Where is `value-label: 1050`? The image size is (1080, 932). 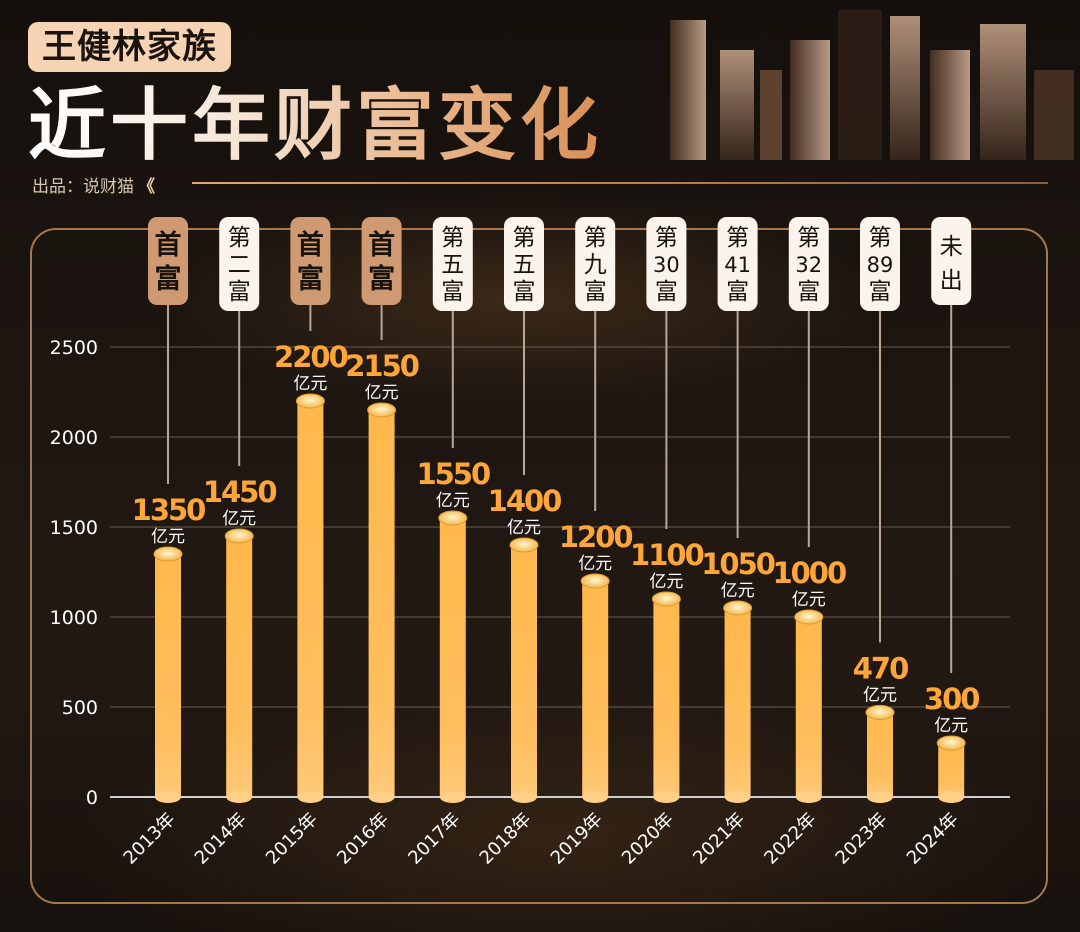 value-label: 1050 is located at coordinates (738, 564).